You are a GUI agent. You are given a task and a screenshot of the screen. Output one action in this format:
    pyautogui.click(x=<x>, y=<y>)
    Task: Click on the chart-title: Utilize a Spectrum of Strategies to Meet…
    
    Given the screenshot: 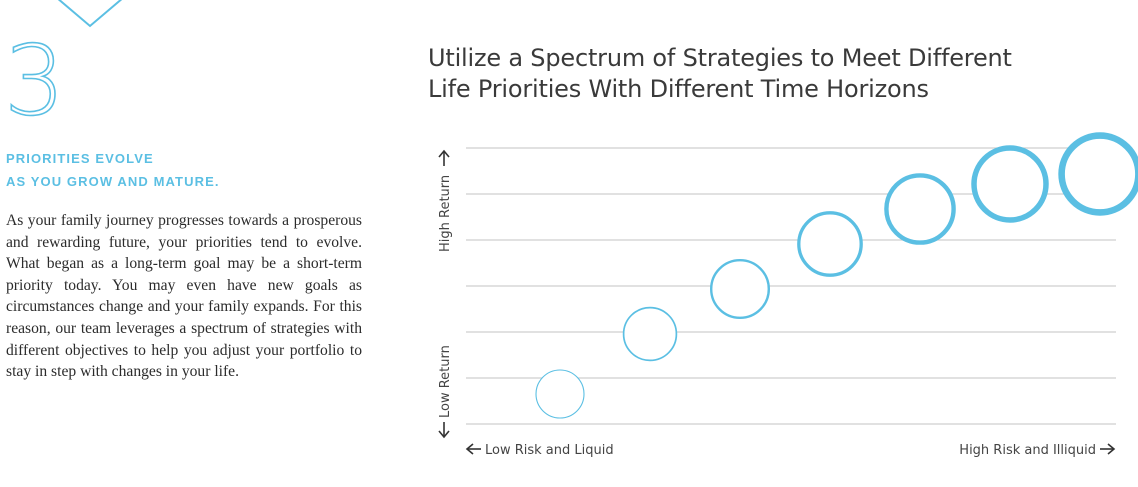 What is the action you would take?
    pyautogui.click(x=768, y=74)
    